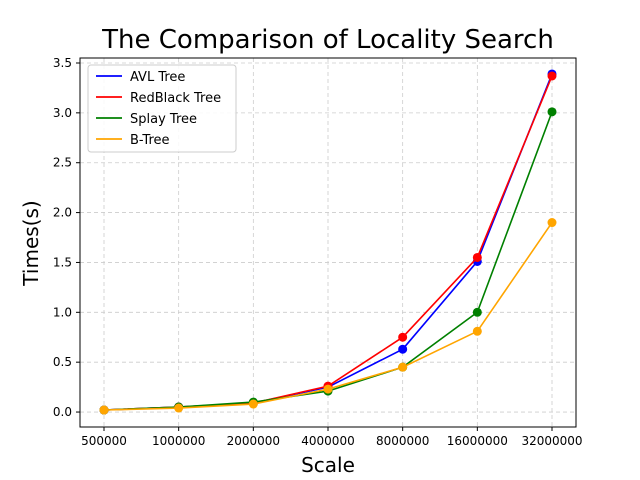  Describe the element at coordinates (66, 237) in the screenshot. I see `y-axis-ticks: 0.0 0.5 1.0 1.5 2.0 2.5 3.0 3.5` at that location.